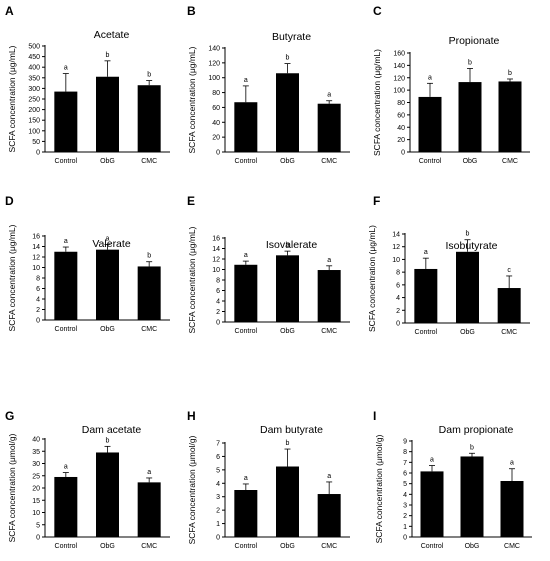 The width and height of the screenshot is (550, 561). Describe the element at coordinates (112, 35) in the screenshot. I see `chart-title: Acetate` at that location.